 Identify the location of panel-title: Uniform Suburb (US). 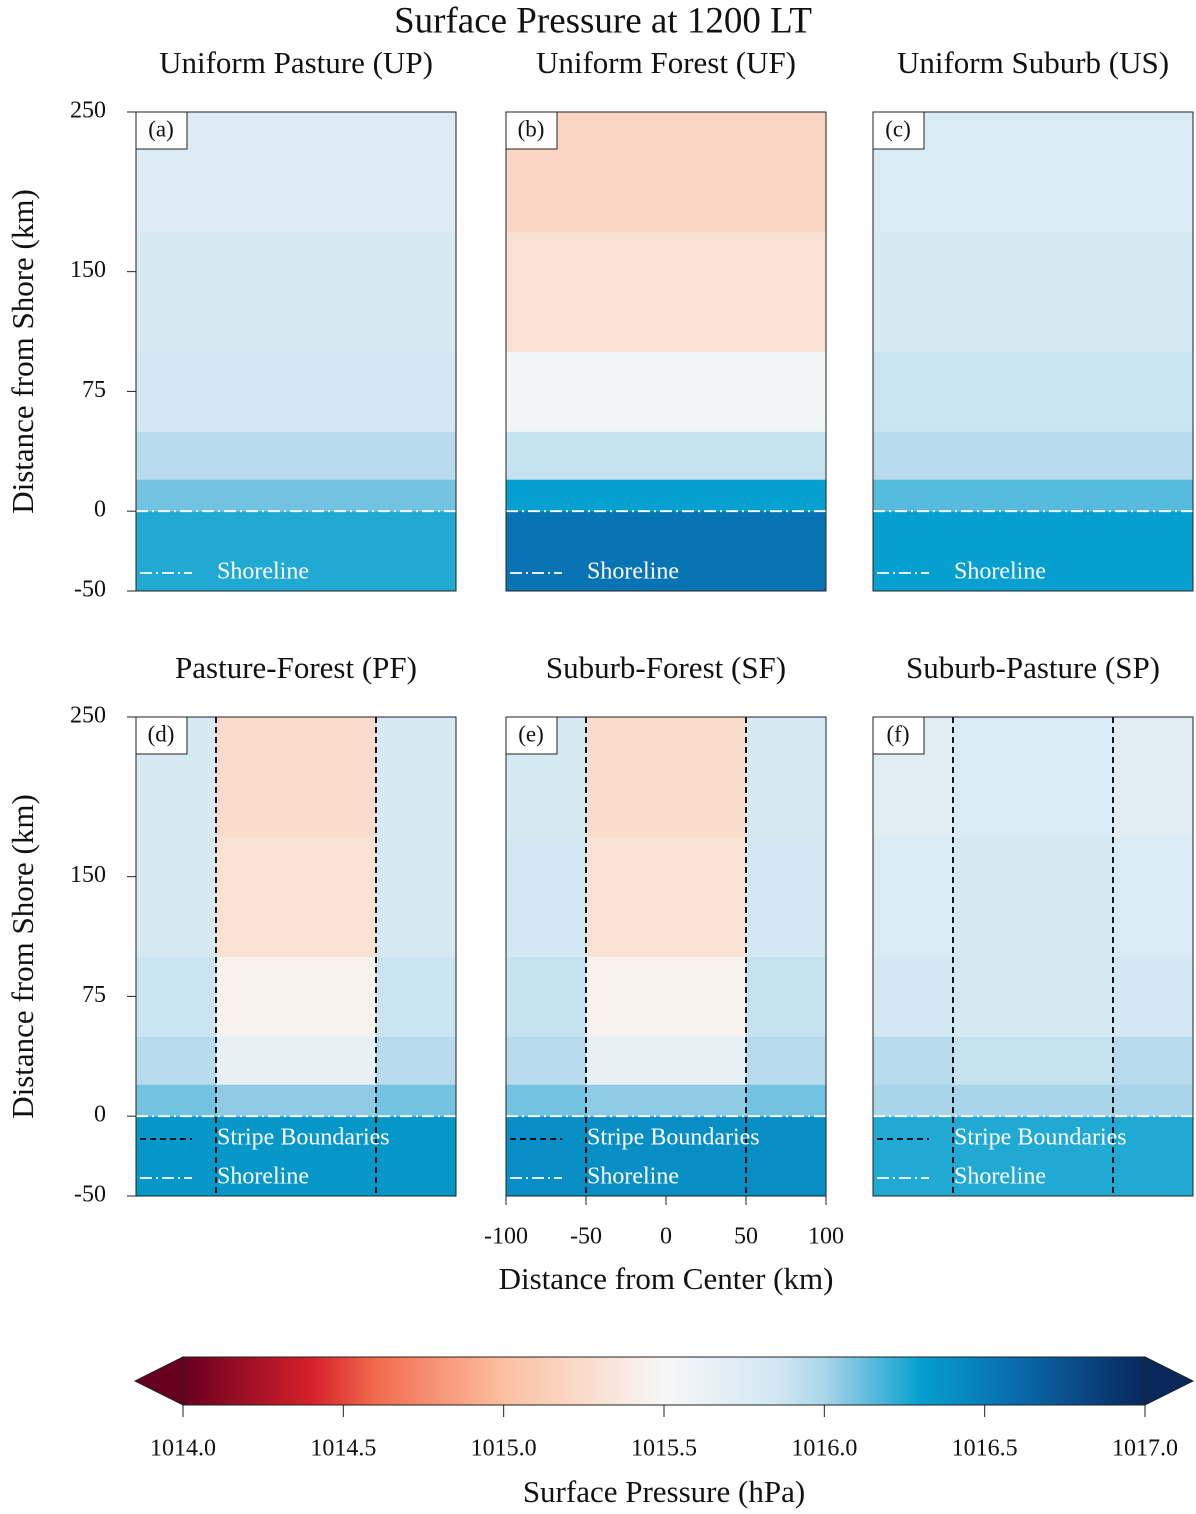
(1033, 62).